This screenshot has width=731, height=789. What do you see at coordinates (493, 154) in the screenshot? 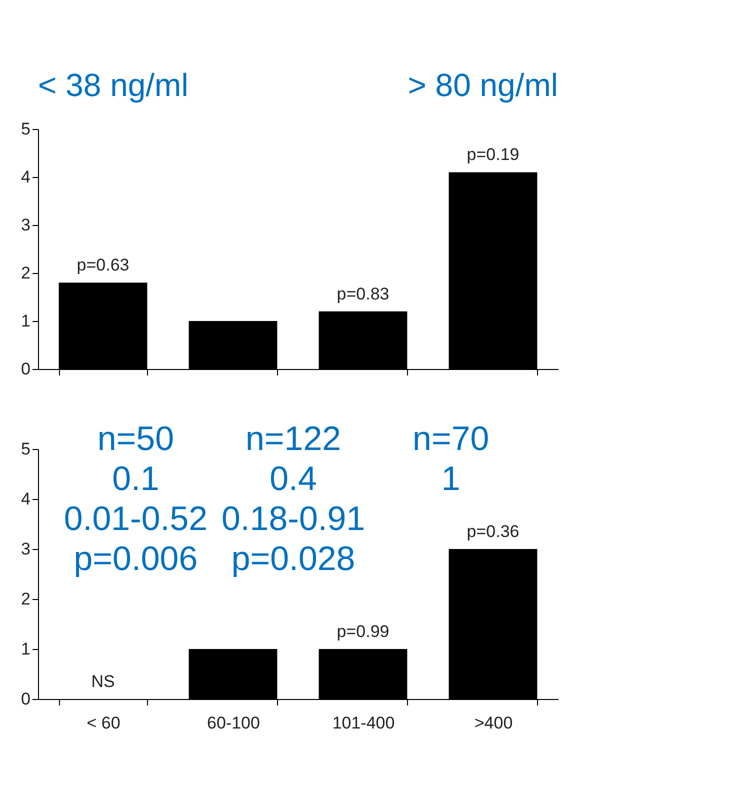
I see `annotation: p=0.19` at bounding box center [493, 154].